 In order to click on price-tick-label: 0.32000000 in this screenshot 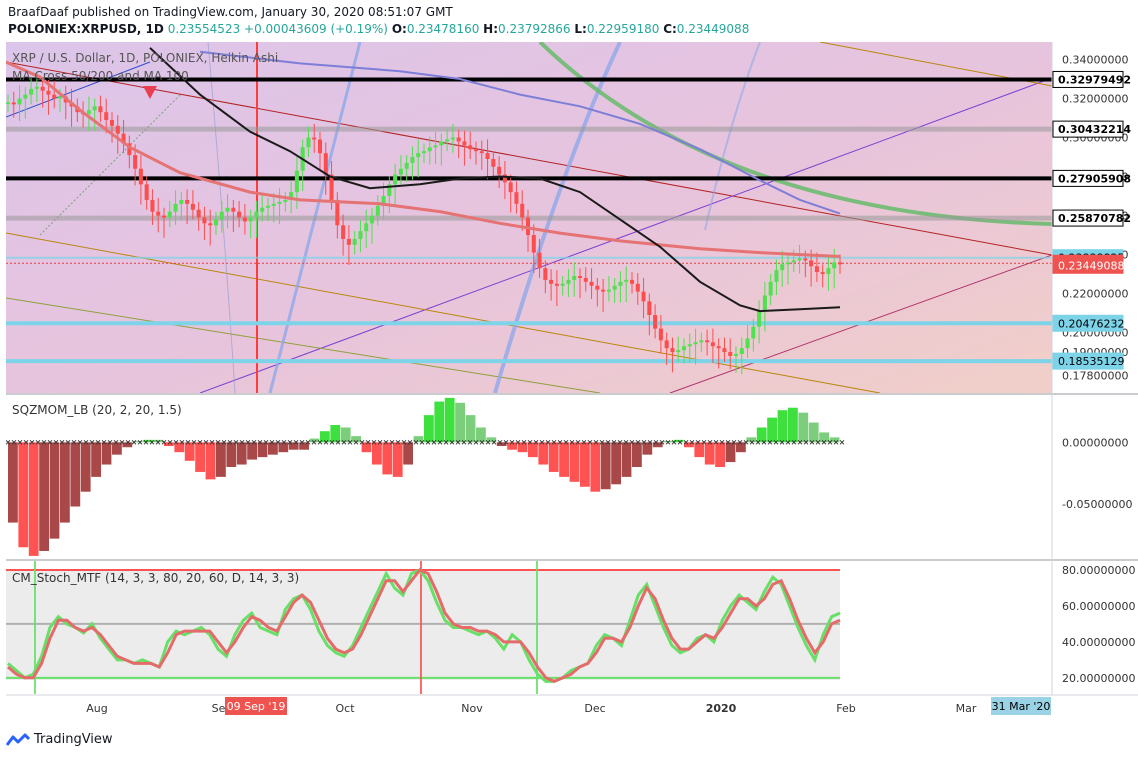, I will do `click(1095, 99)`.